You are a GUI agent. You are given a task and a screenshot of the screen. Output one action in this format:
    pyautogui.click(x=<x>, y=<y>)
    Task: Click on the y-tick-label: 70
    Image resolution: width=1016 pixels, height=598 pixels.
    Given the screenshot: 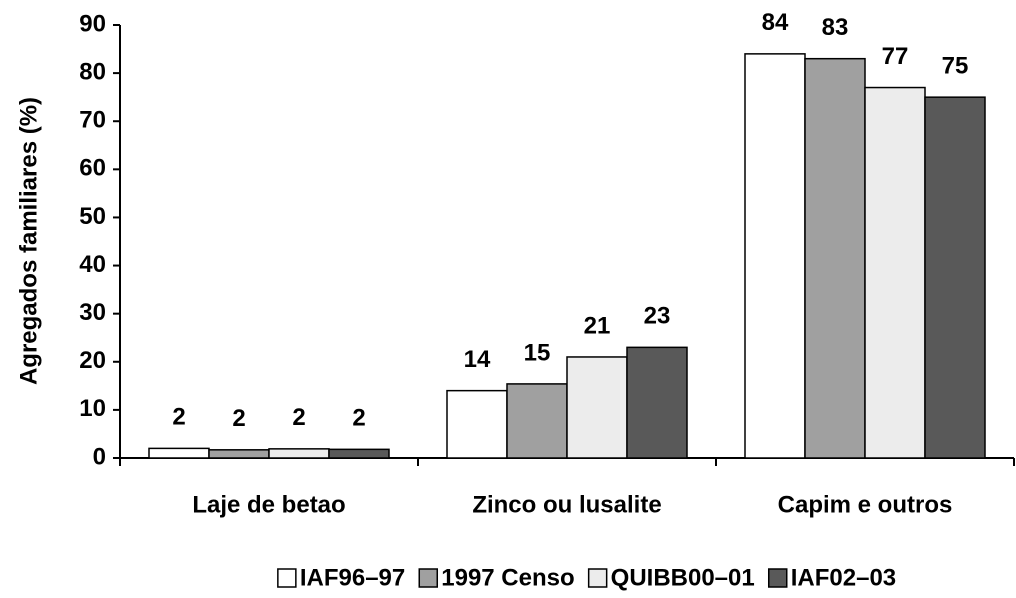 What is the action you would take?
    pyautogui.click(x=92, y=120)
    